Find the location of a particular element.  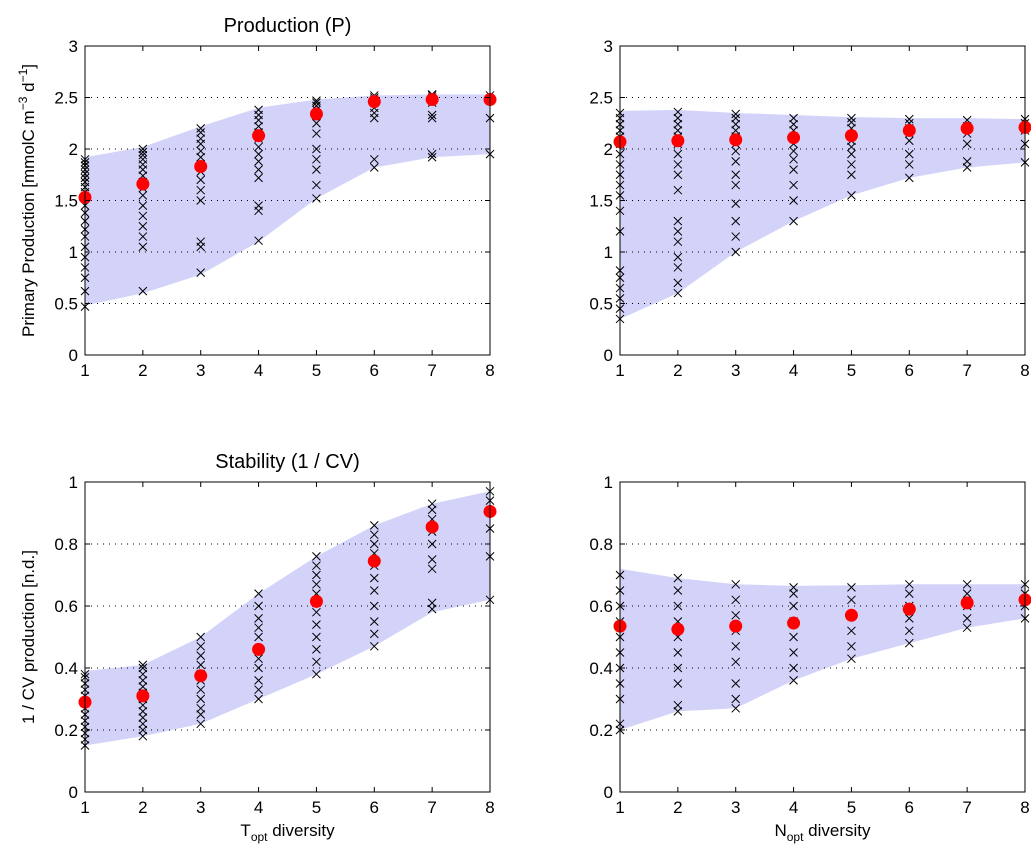

y-tick-label: 3 is located at coordinates (608, 46).